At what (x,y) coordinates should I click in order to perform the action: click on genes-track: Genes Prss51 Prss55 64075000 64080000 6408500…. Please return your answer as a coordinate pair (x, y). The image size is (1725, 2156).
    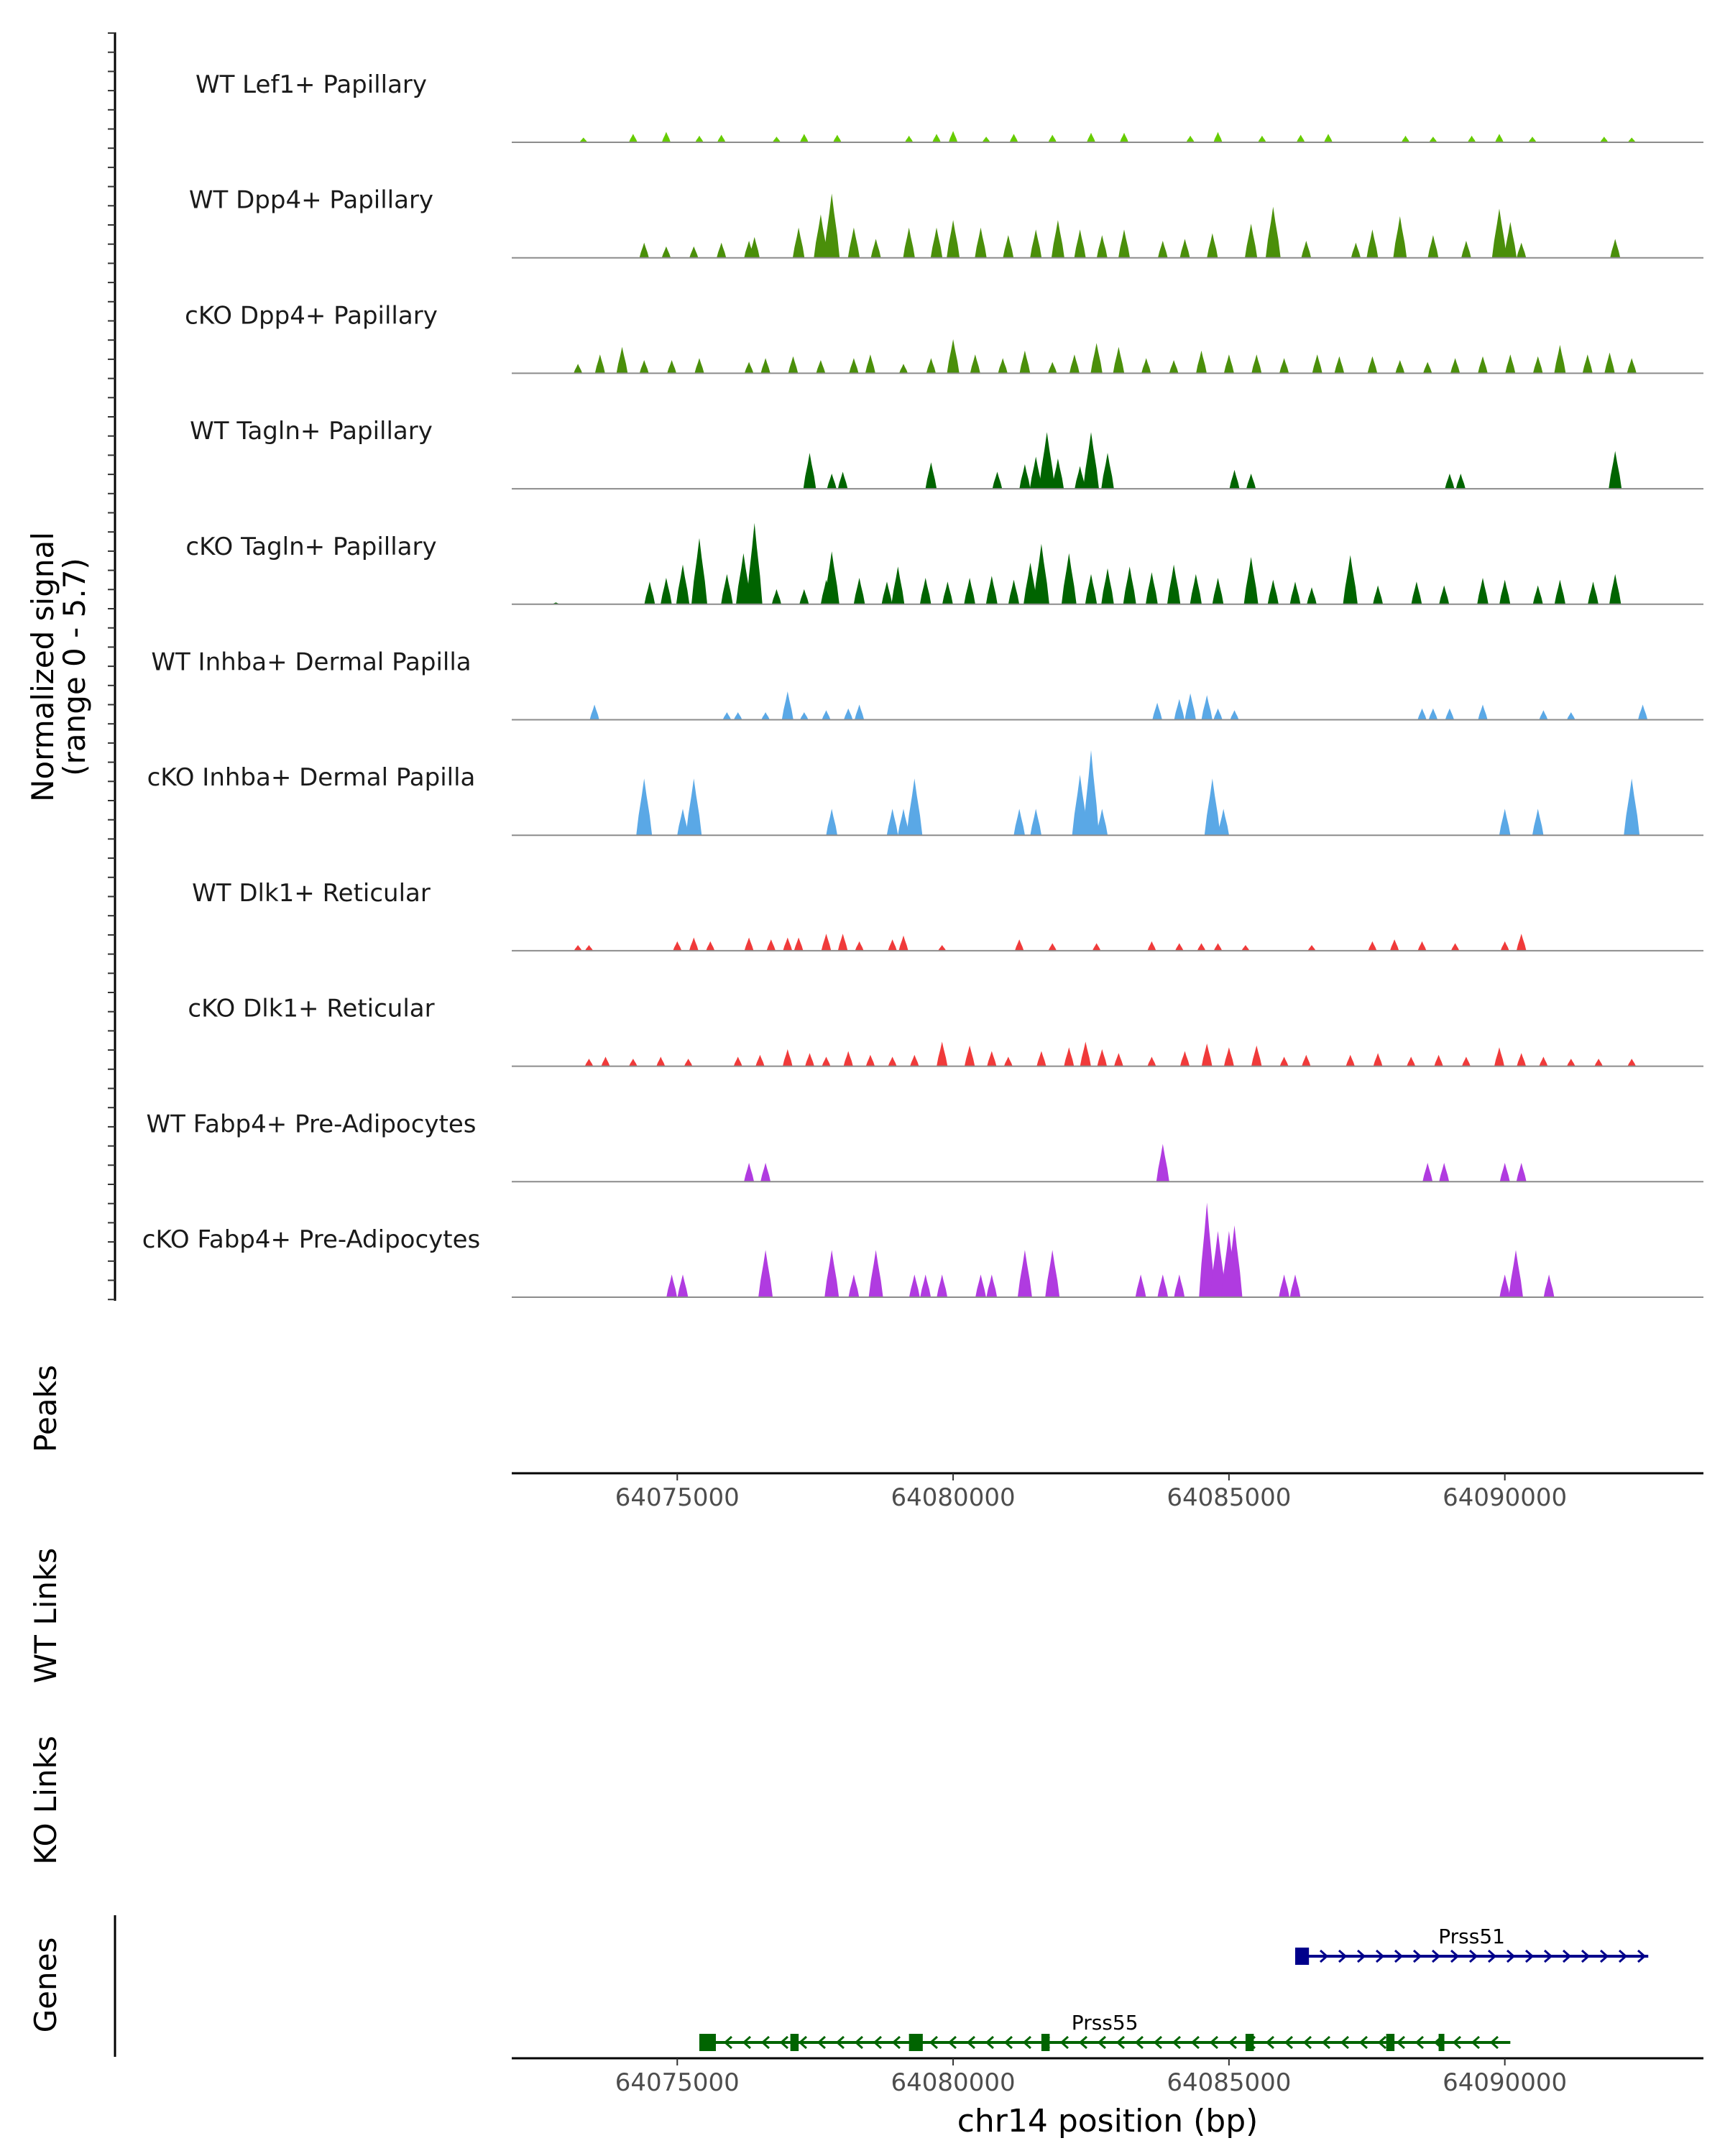
    Looking at the image, I should click on (865, 2027).